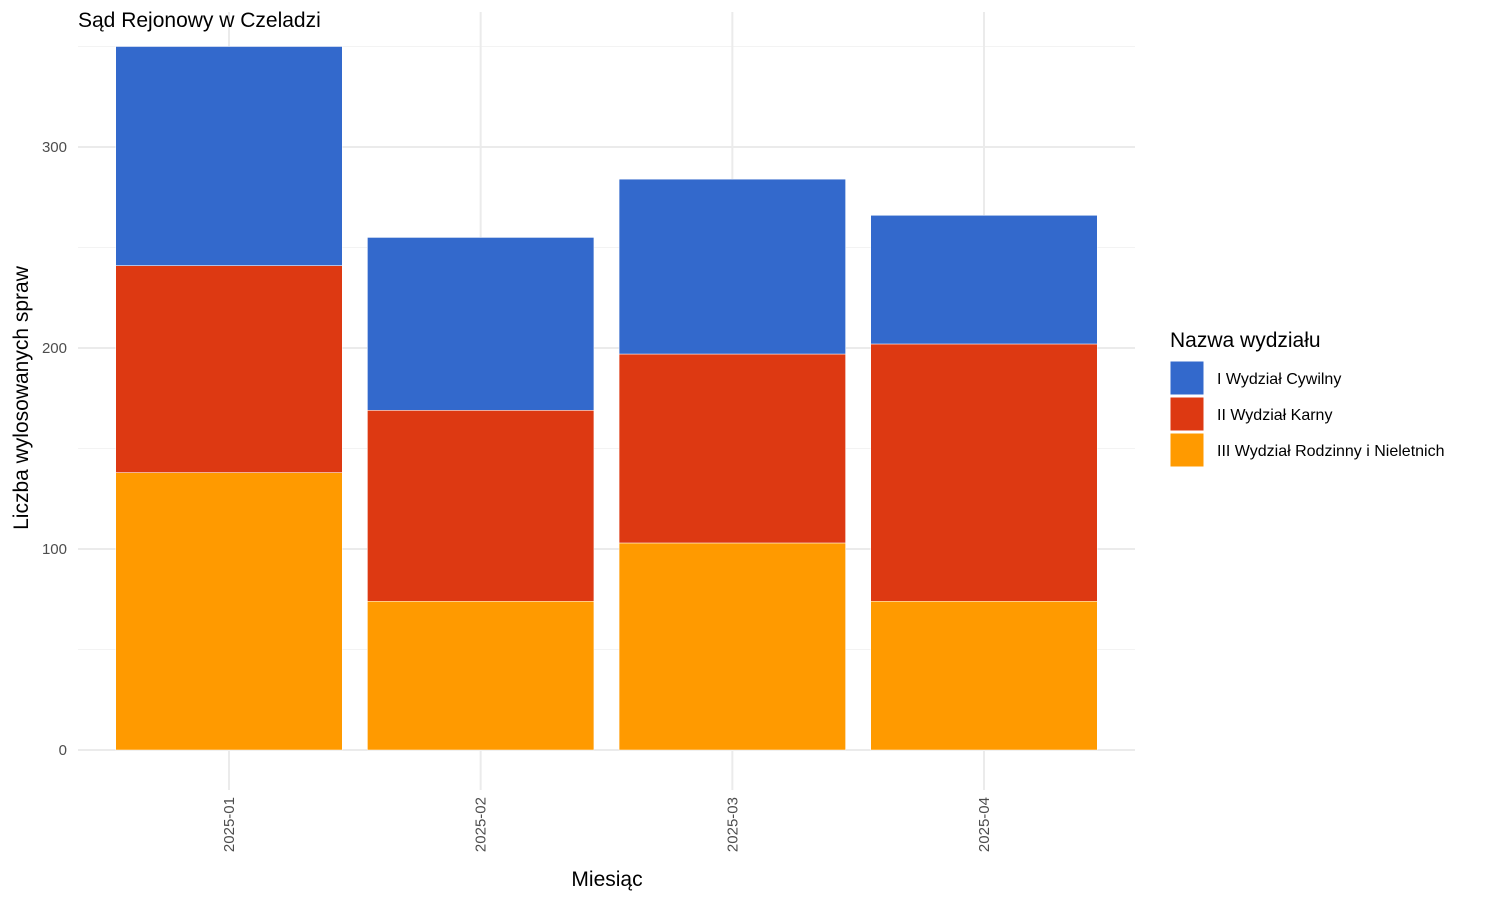 Image resolution: width=1500 pixels, height=900 pixels. I want to click on x-tick-label: 2025-02, so click(481, 824).